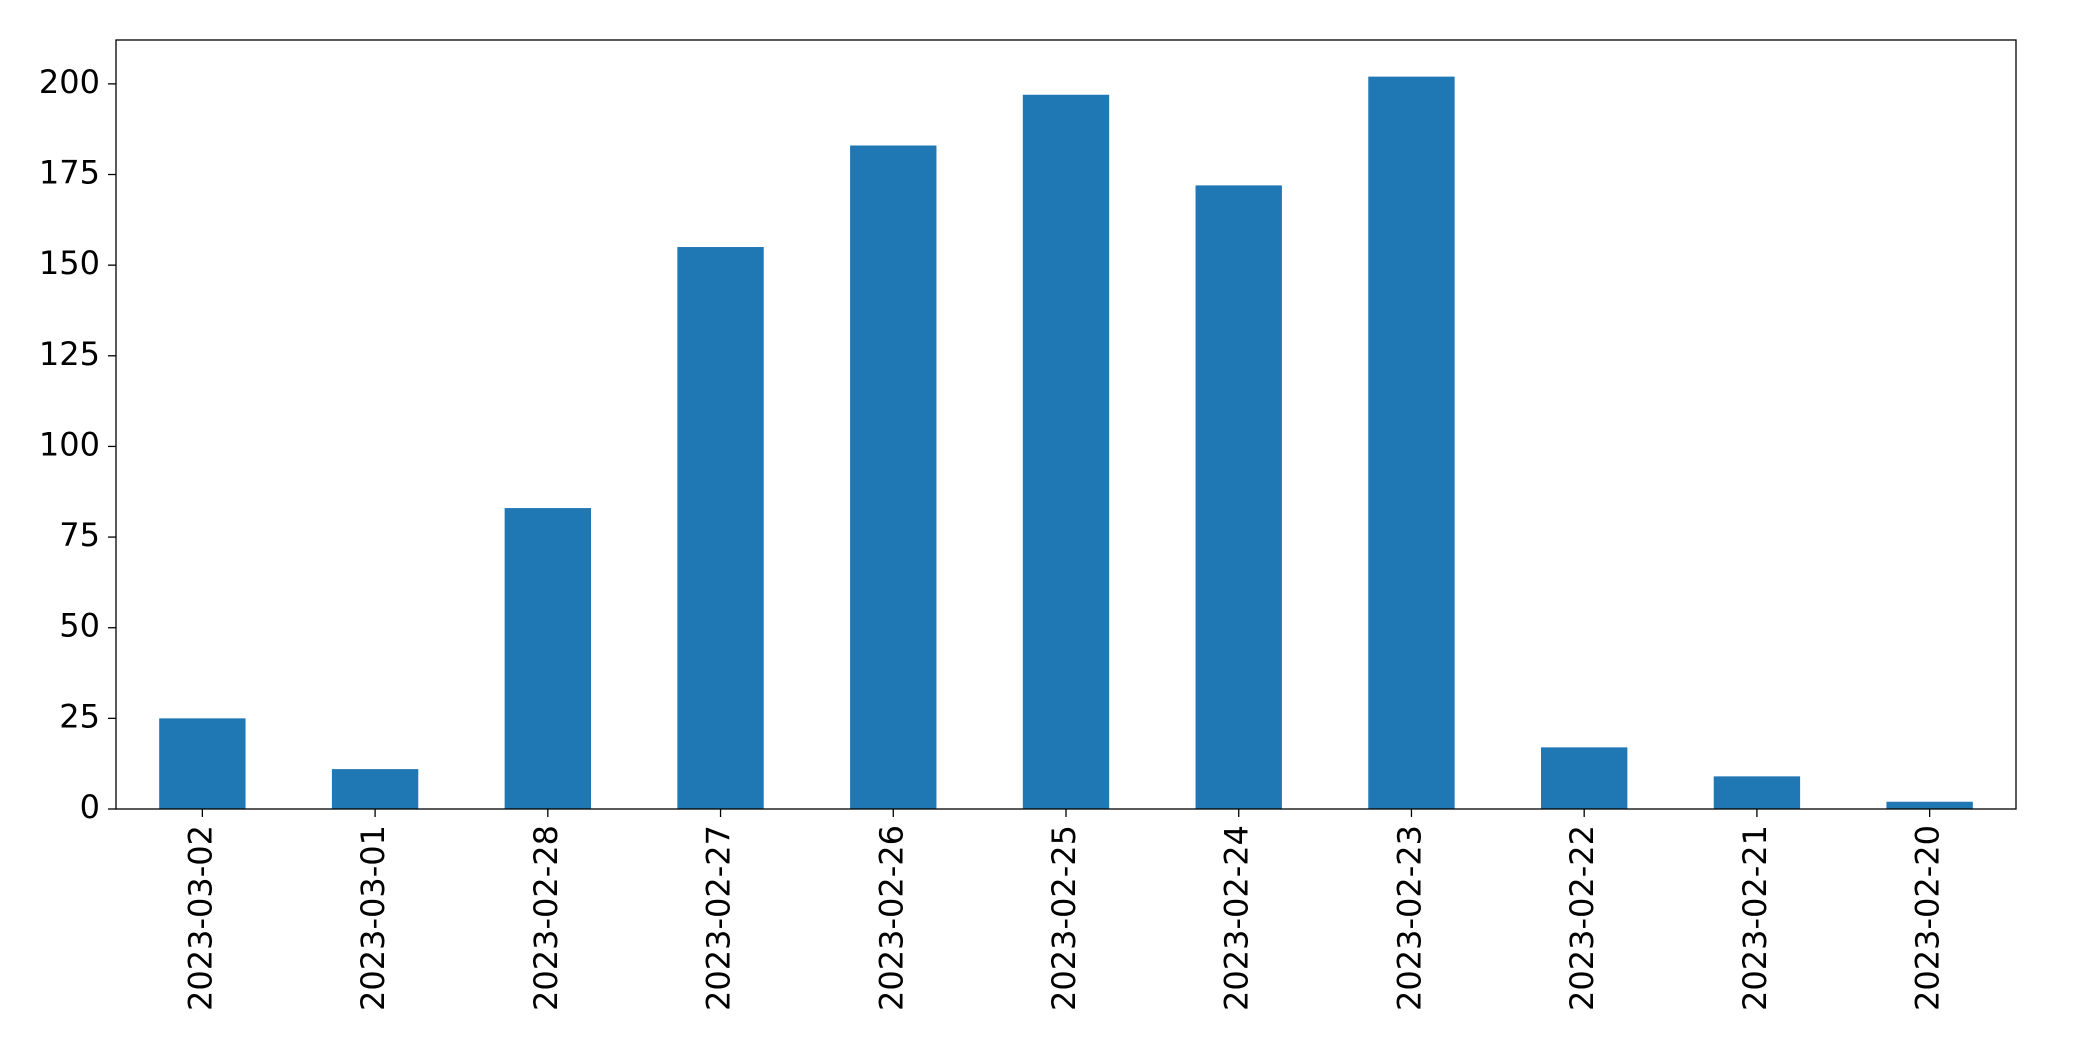  I want to click on x-tick-label: 2023-02-22, so click(1582, 918).